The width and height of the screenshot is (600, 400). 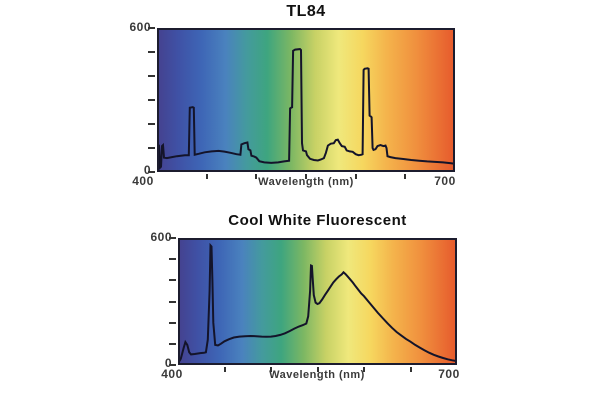 I want to click on chart-title-tl84: TL84, so click(x=306, y=11).